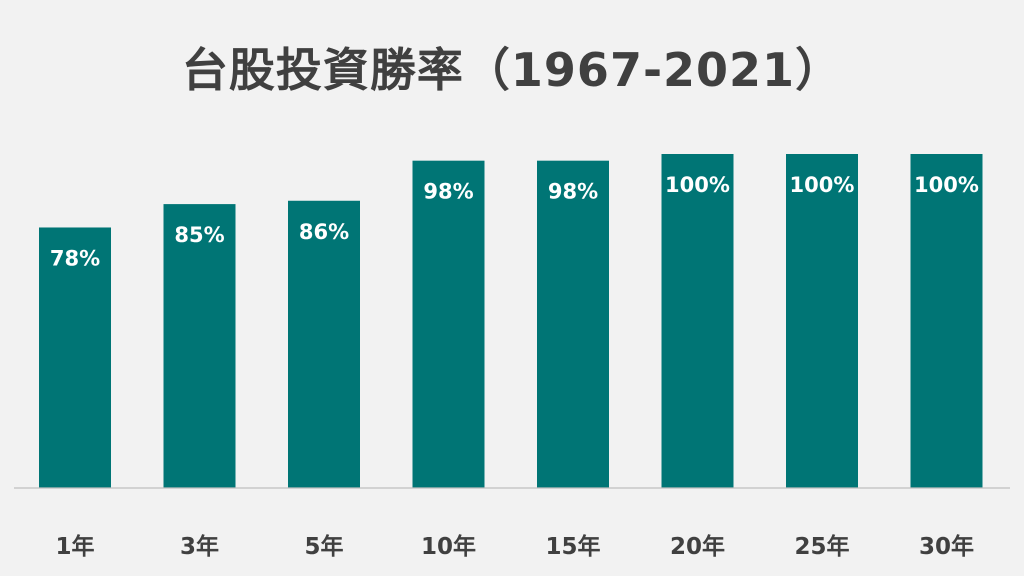 The height and width of the screenshot is (576, 1024). What do you see at coordinates (822, 185) in the screenshot?
I see `data-label-7: 100%` at bounding box center [822, 185].